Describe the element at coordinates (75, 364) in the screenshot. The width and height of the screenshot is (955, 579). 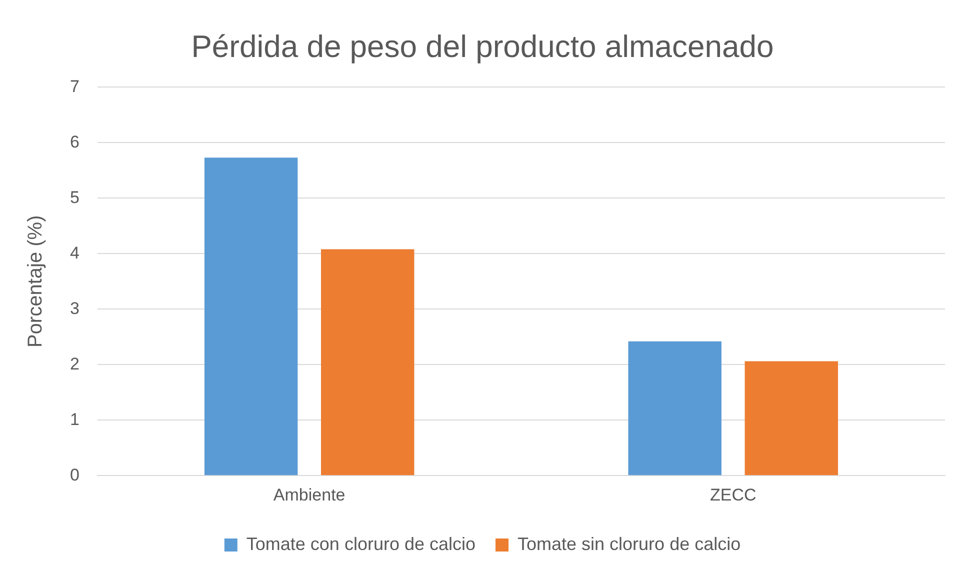
I see `y-tick-label: 2` at that location.